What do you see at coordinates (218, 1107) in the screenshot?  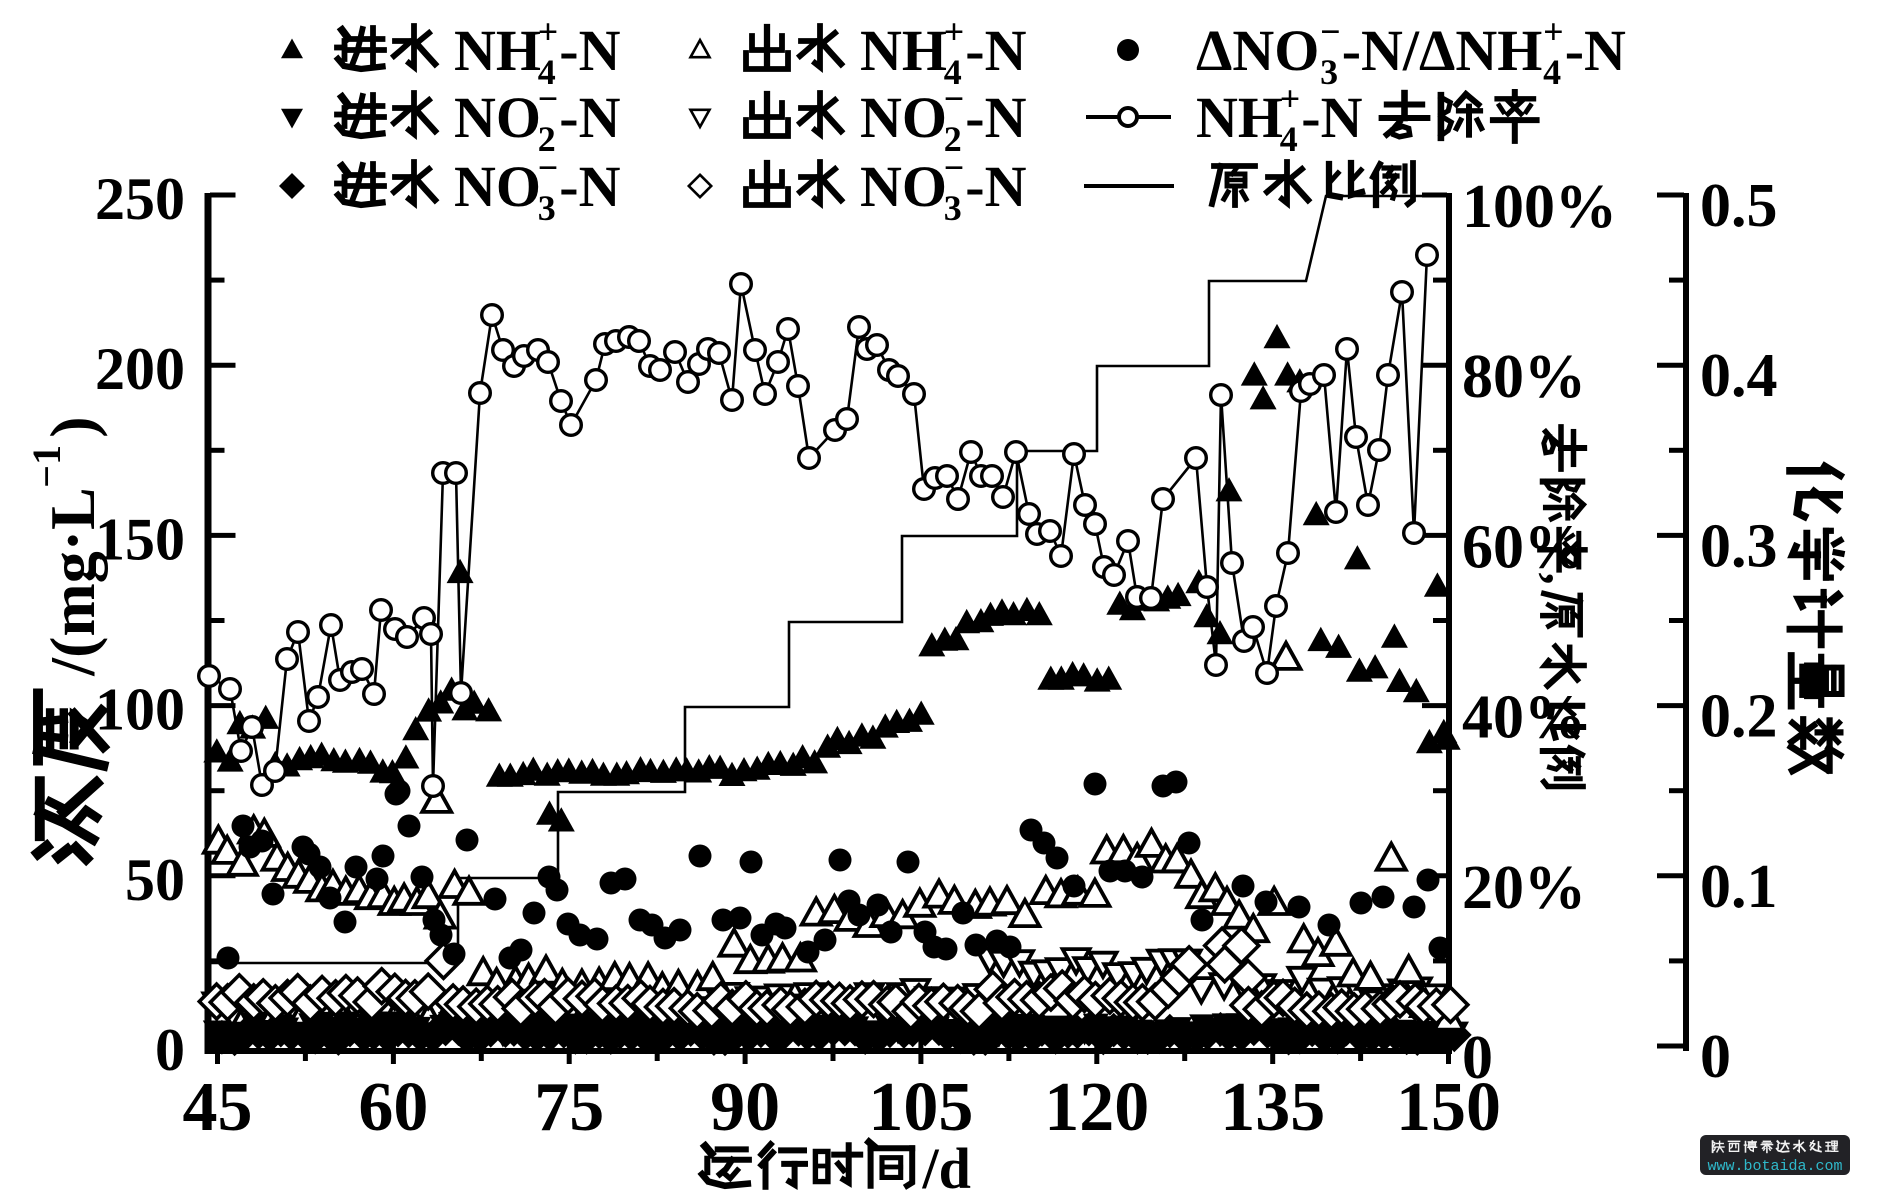 I see `svg-text: 45` at bounding box center [218, 1107].